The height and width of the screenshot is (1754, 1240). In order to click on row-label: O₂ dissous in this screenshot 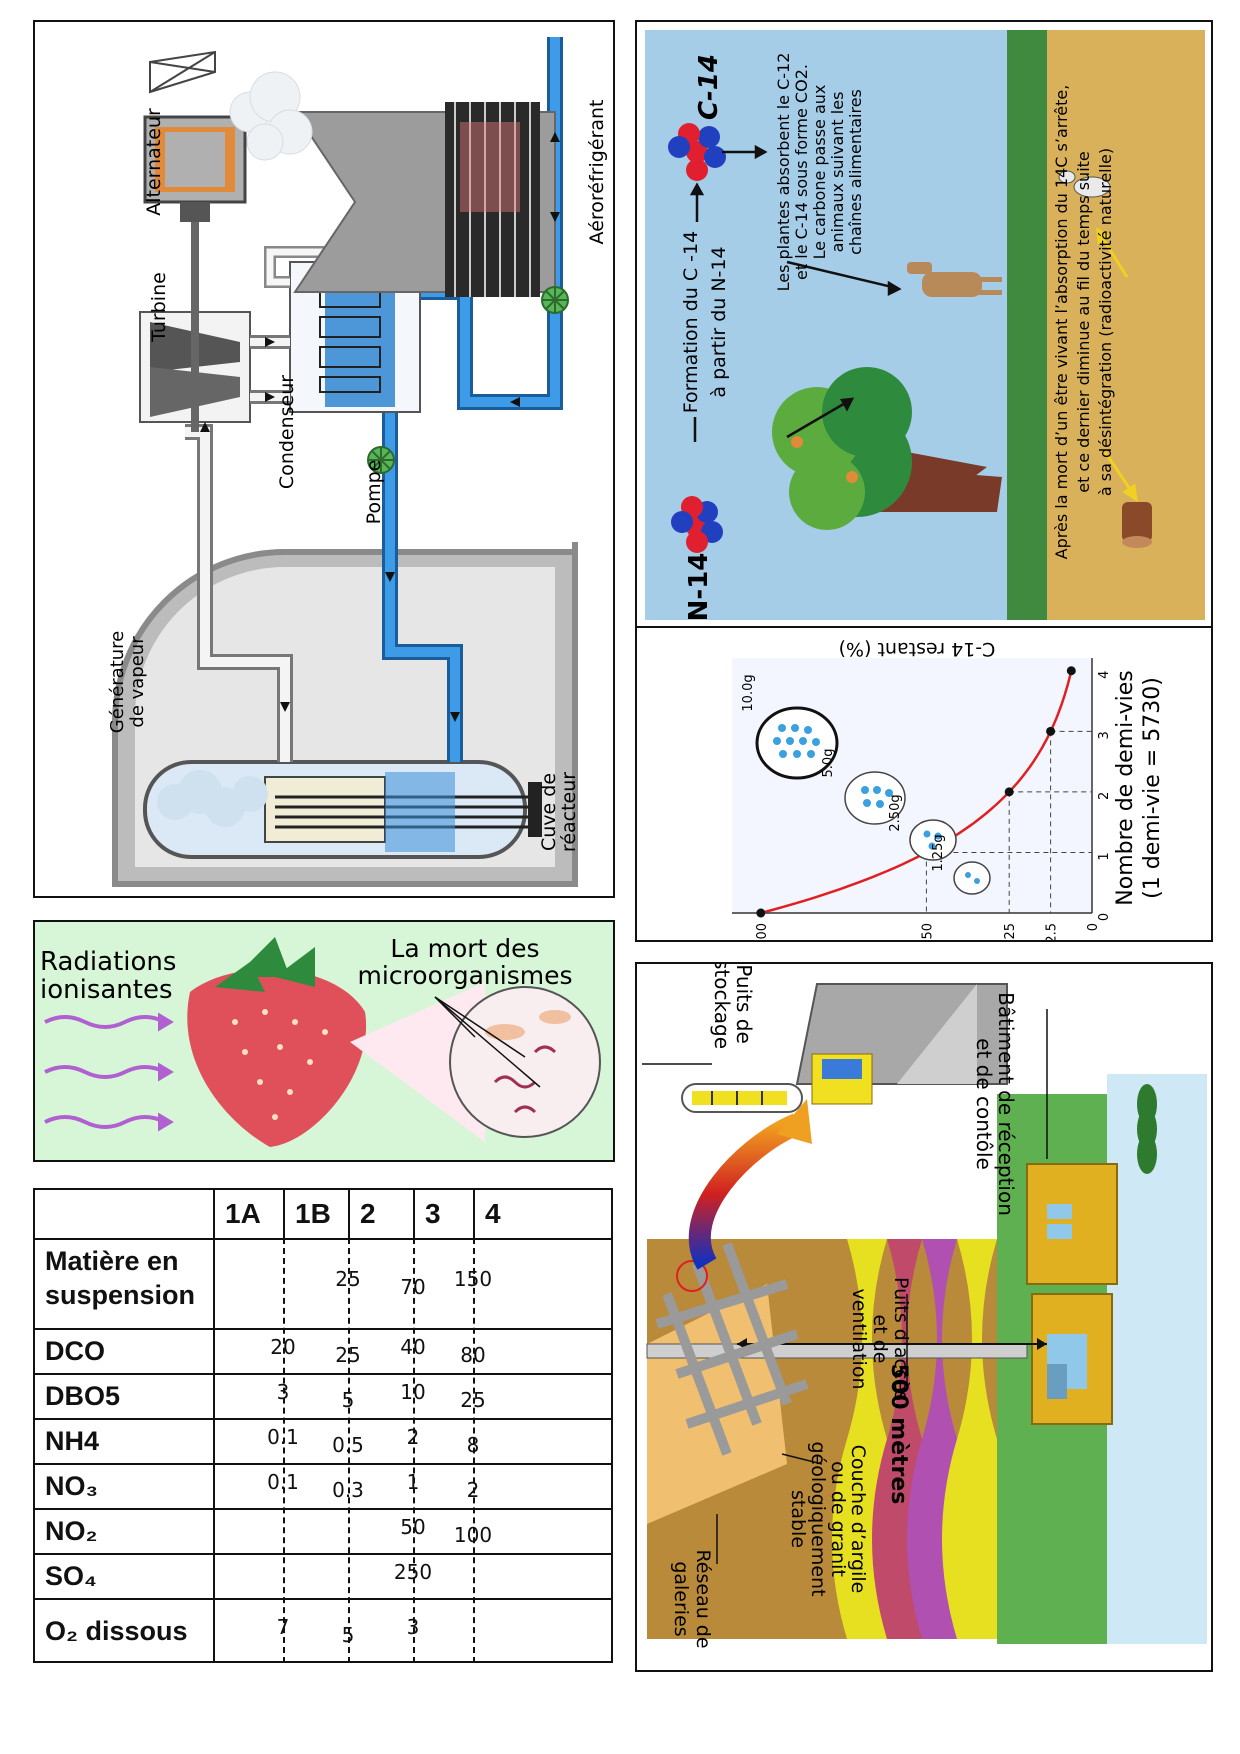, I will do `click(116, 1630)`.